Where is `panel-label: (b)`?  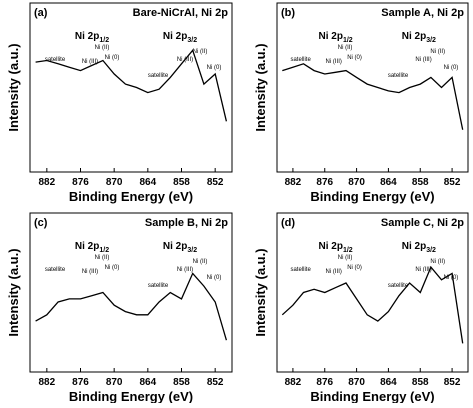 panel-label: (b) is located at coordinates (288, 13).